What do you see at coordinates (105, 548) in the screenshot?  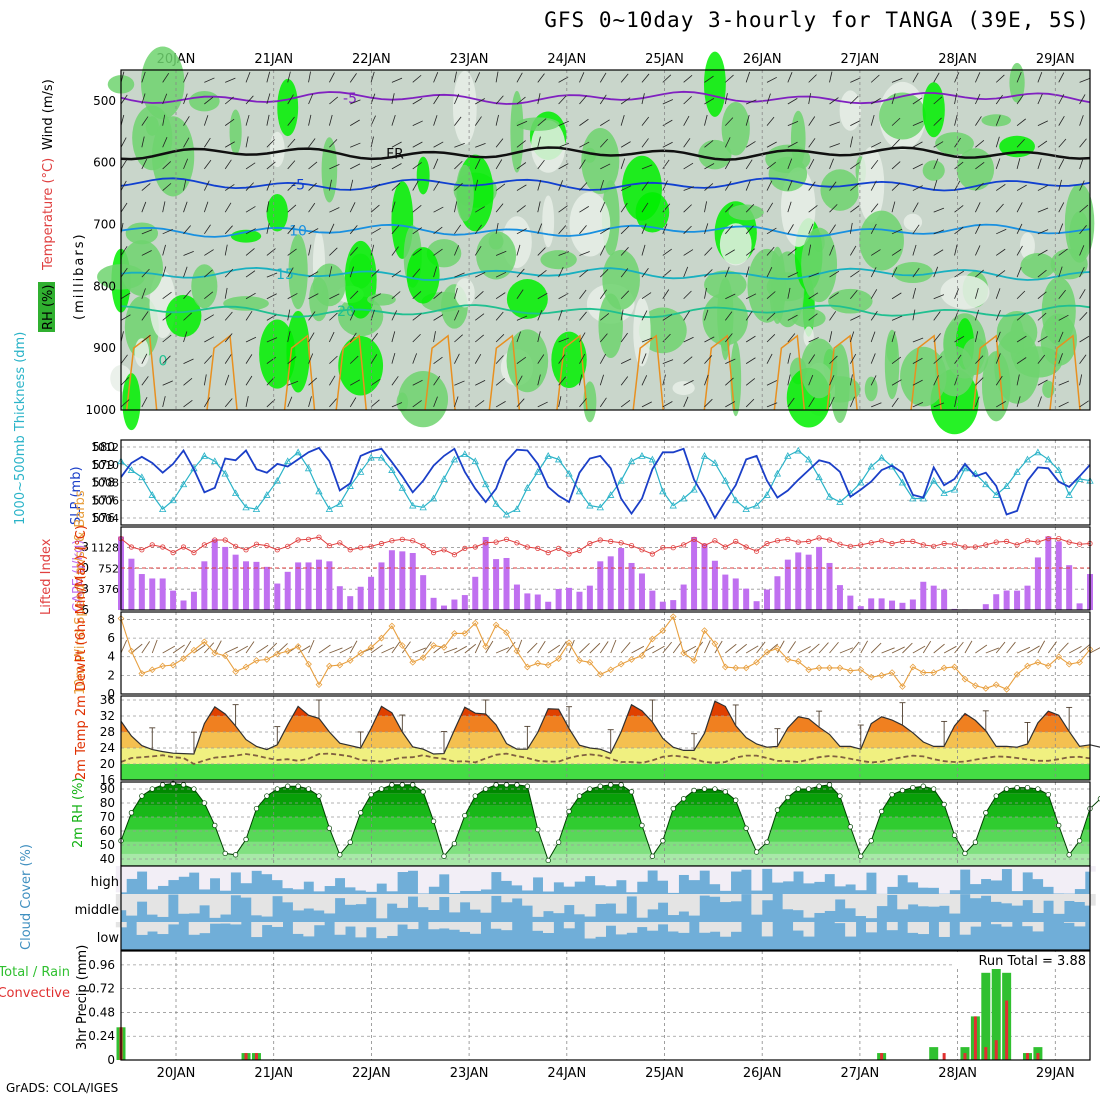 I see `cape-tick: 1128` at bounding box center [105, 548].